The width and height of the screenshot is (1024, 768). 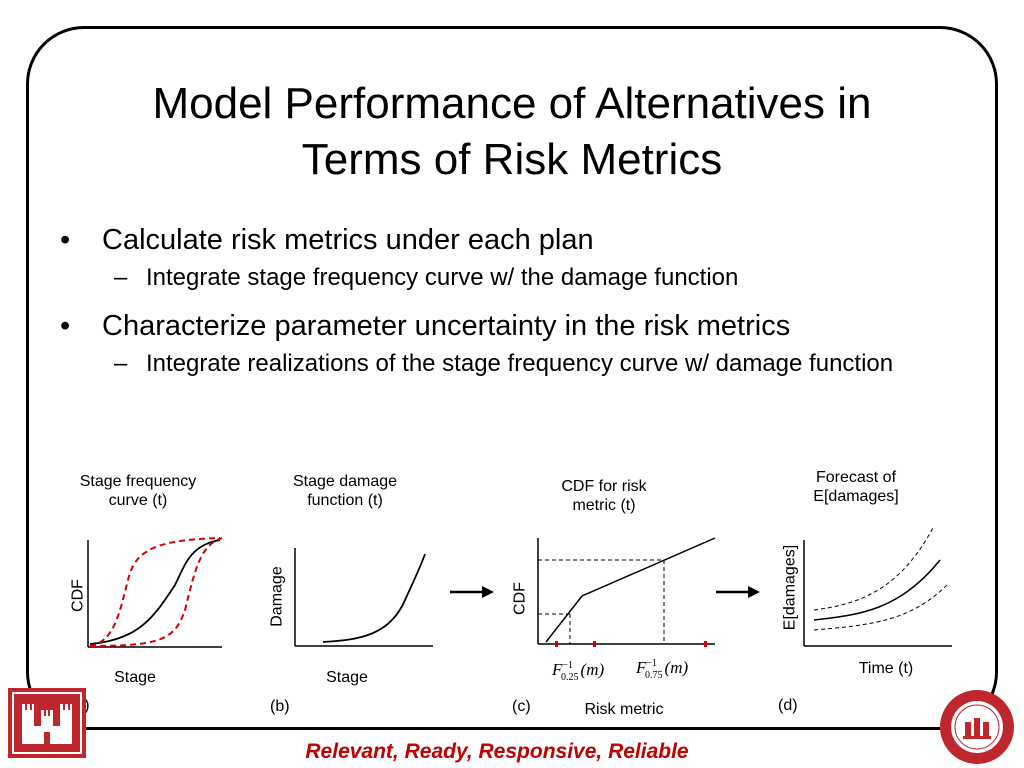 What do you see at coordinates (578, 671) in the screenshot?
I see `panel-c-f-low-label: F−10.25 (m)` at bounding box center [578, 671].